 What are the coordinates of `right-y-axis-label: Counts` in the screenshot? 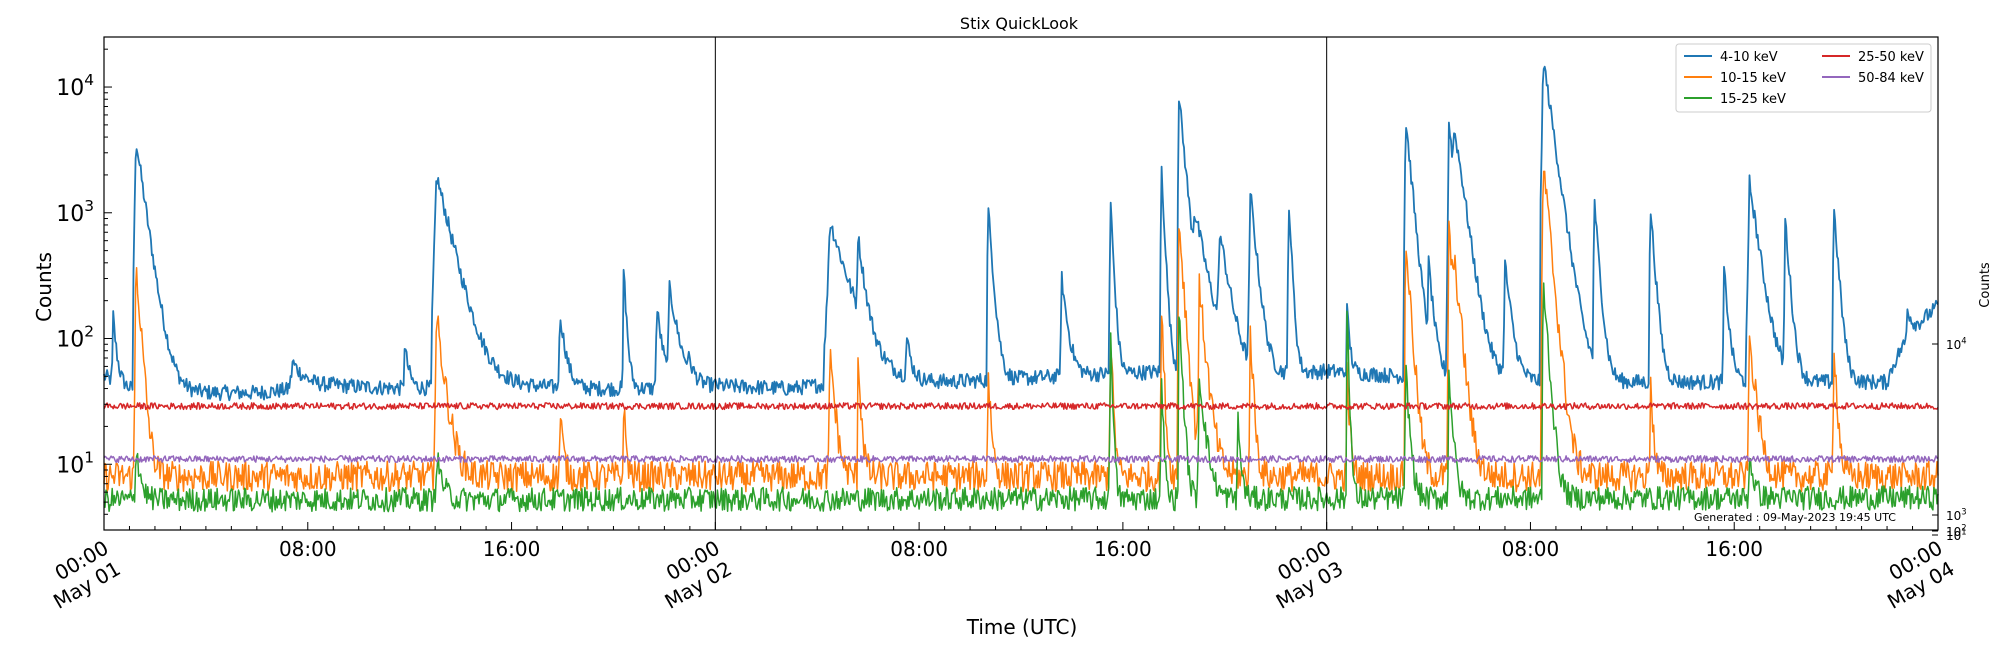 It's located at (1985, 285).